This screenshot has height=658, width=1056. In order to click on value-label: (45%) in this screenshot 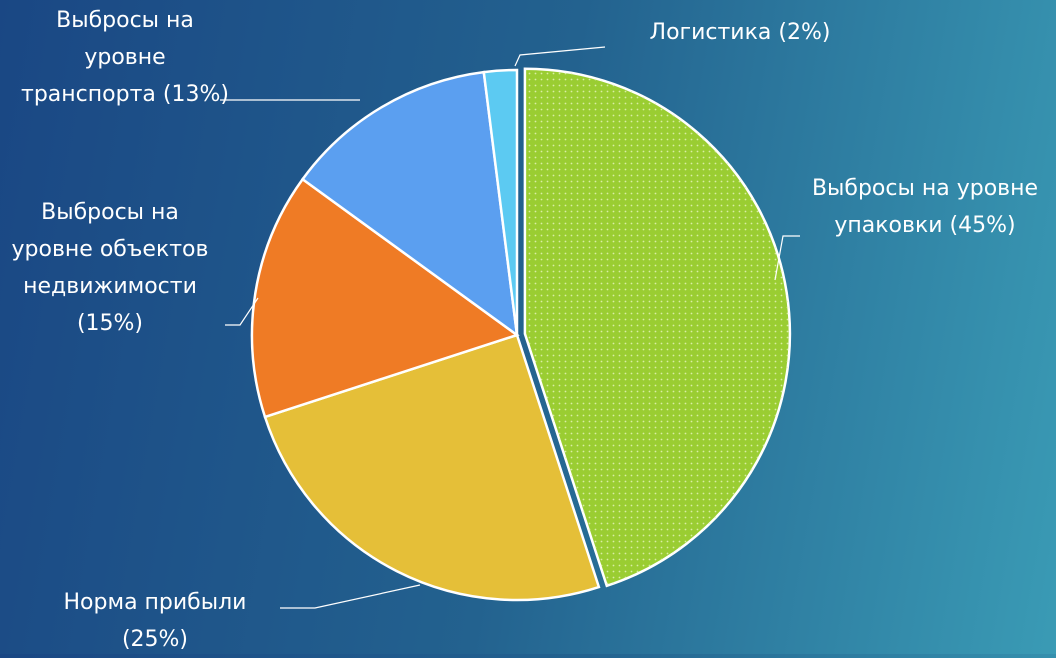, I will do `click(982, 225)`.